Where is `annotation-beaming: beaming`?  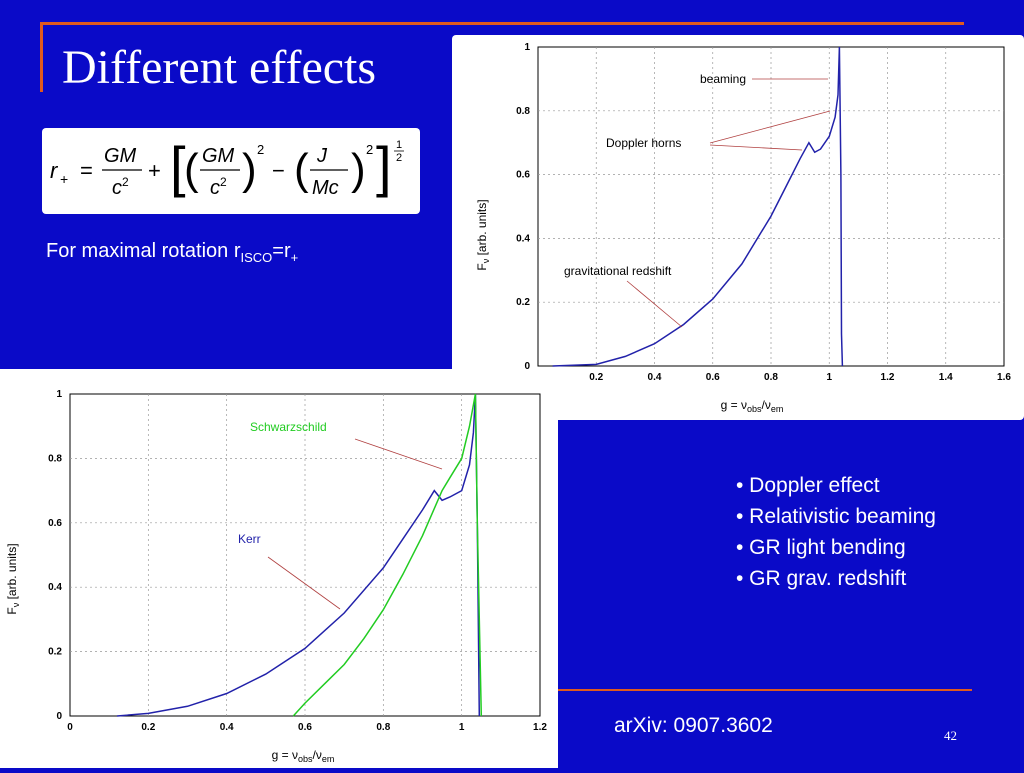
annotation-beaming: beaming is located at coordinates (723, 79).